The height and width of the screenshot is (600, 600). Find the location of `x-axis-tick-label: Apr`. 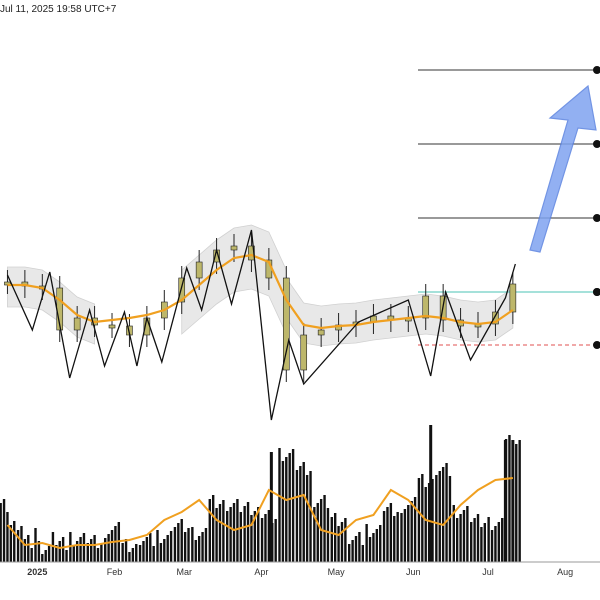

x-axis-tick-label: Apr is located at coordinates (261, 572).